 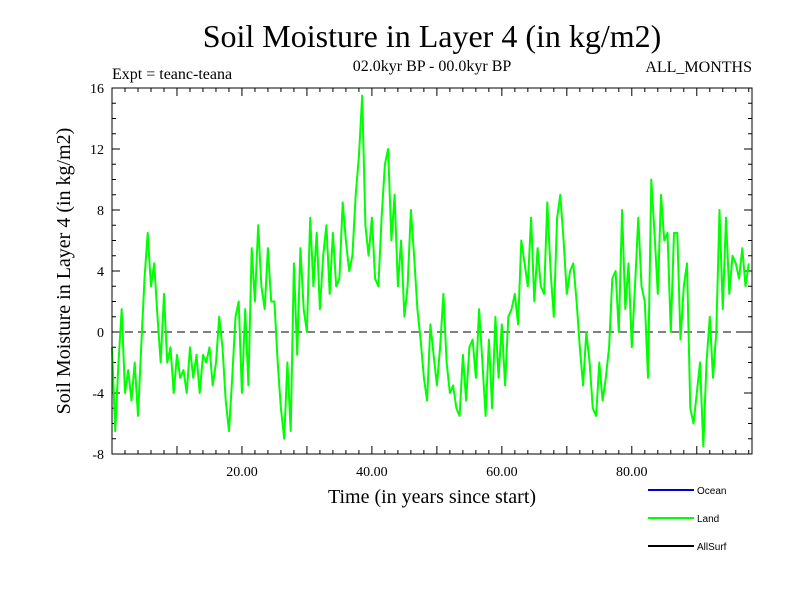 What do you see at coordinates (242, 472) in the screenshot?
I see `x-tick-label: 20.00` at bounding box center [242, 472].